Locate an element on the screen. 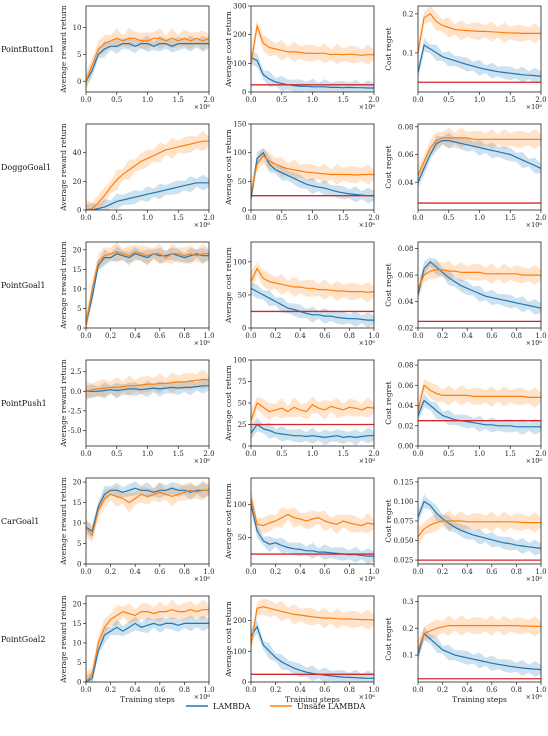 The image size is (548, 736). y-tick-label: 0 is located at coordinates (79, 211).